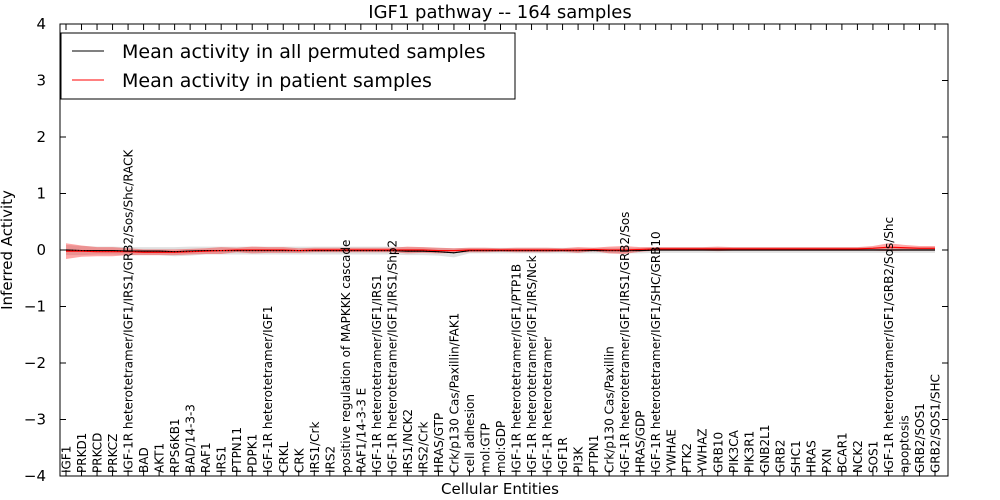  What do you see at coordinates (8, 250) in the screenshot?
I see `y-axis-label: Inferred Activity` at bounding box center [8, 250].